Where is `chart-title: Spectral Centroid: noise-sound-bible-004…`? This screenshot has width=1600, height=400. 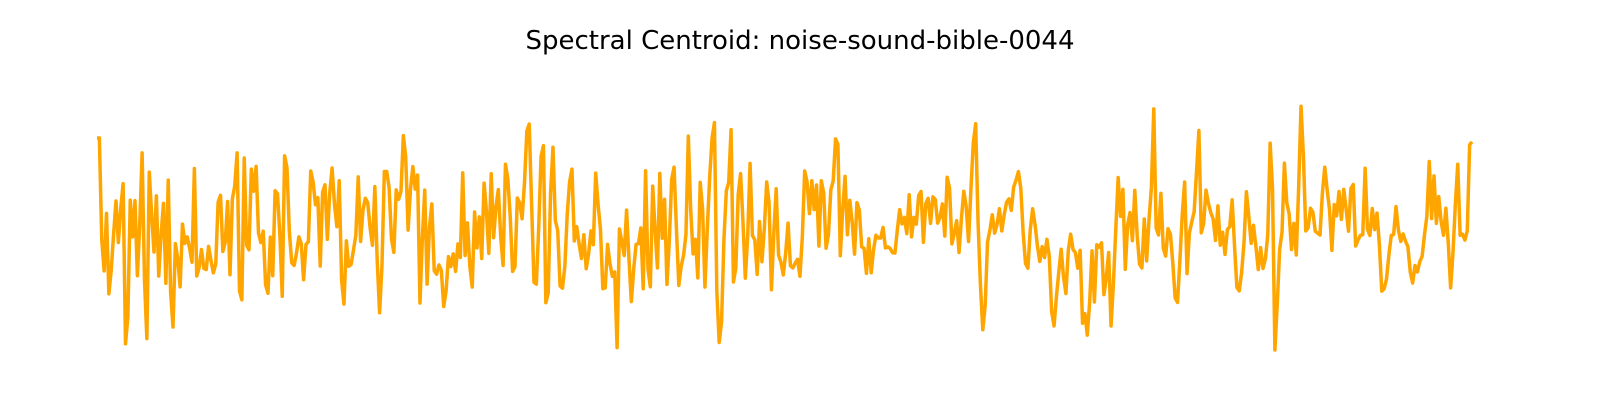 chart-title: Spectral Centroid: noise-sound-bible-004… is located at coordinates (800, 41).